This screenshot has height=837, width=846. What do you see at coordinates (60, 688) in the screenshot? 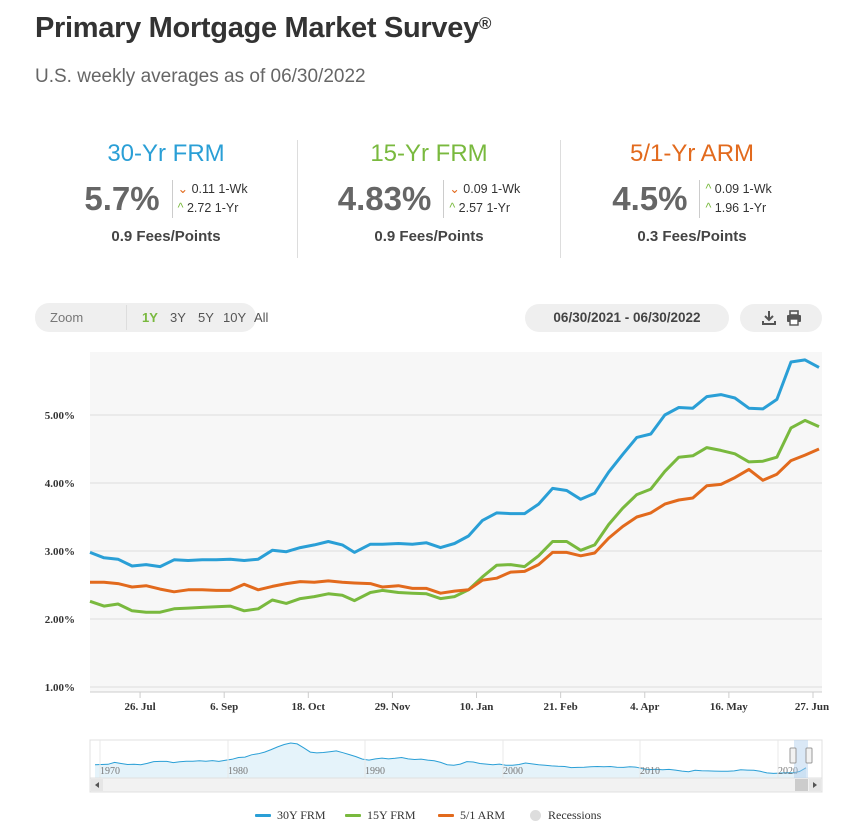
I see `y-tick-label: 1.00%` at bounding box center [60, 688].